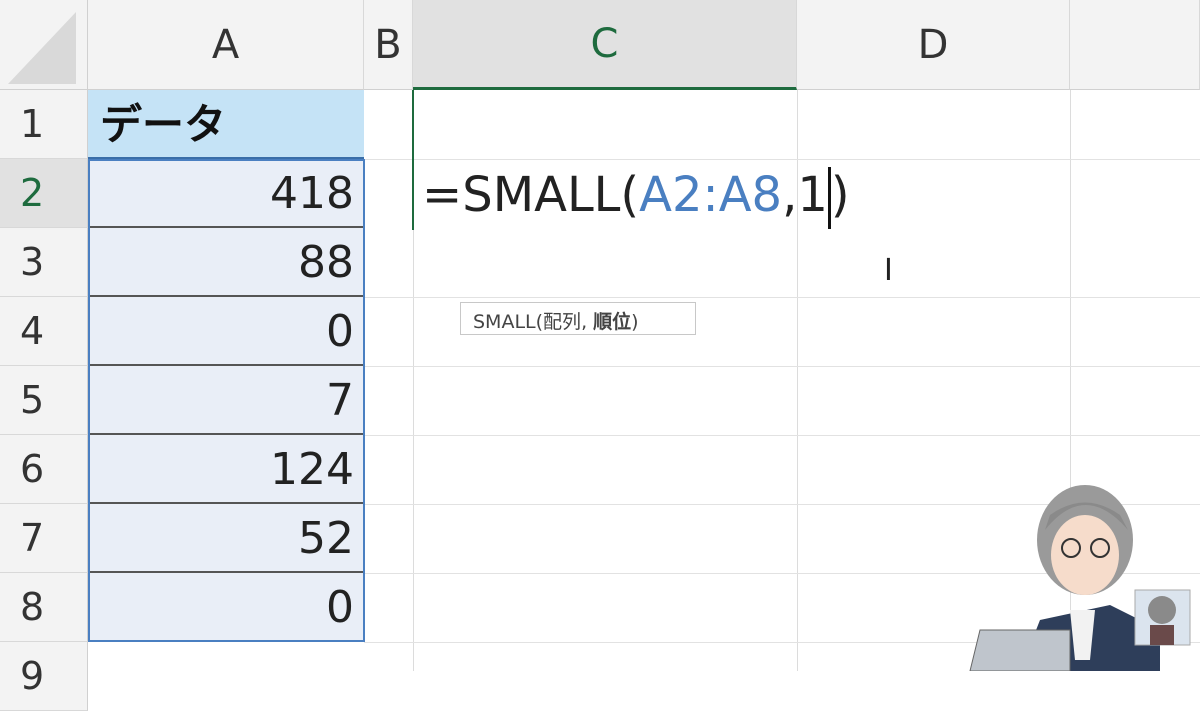 This screenshot has height=711, width=1200. Describe the element at coordinates (1135, 45) in the screenshot. I see `column-header-e: E` at that location.